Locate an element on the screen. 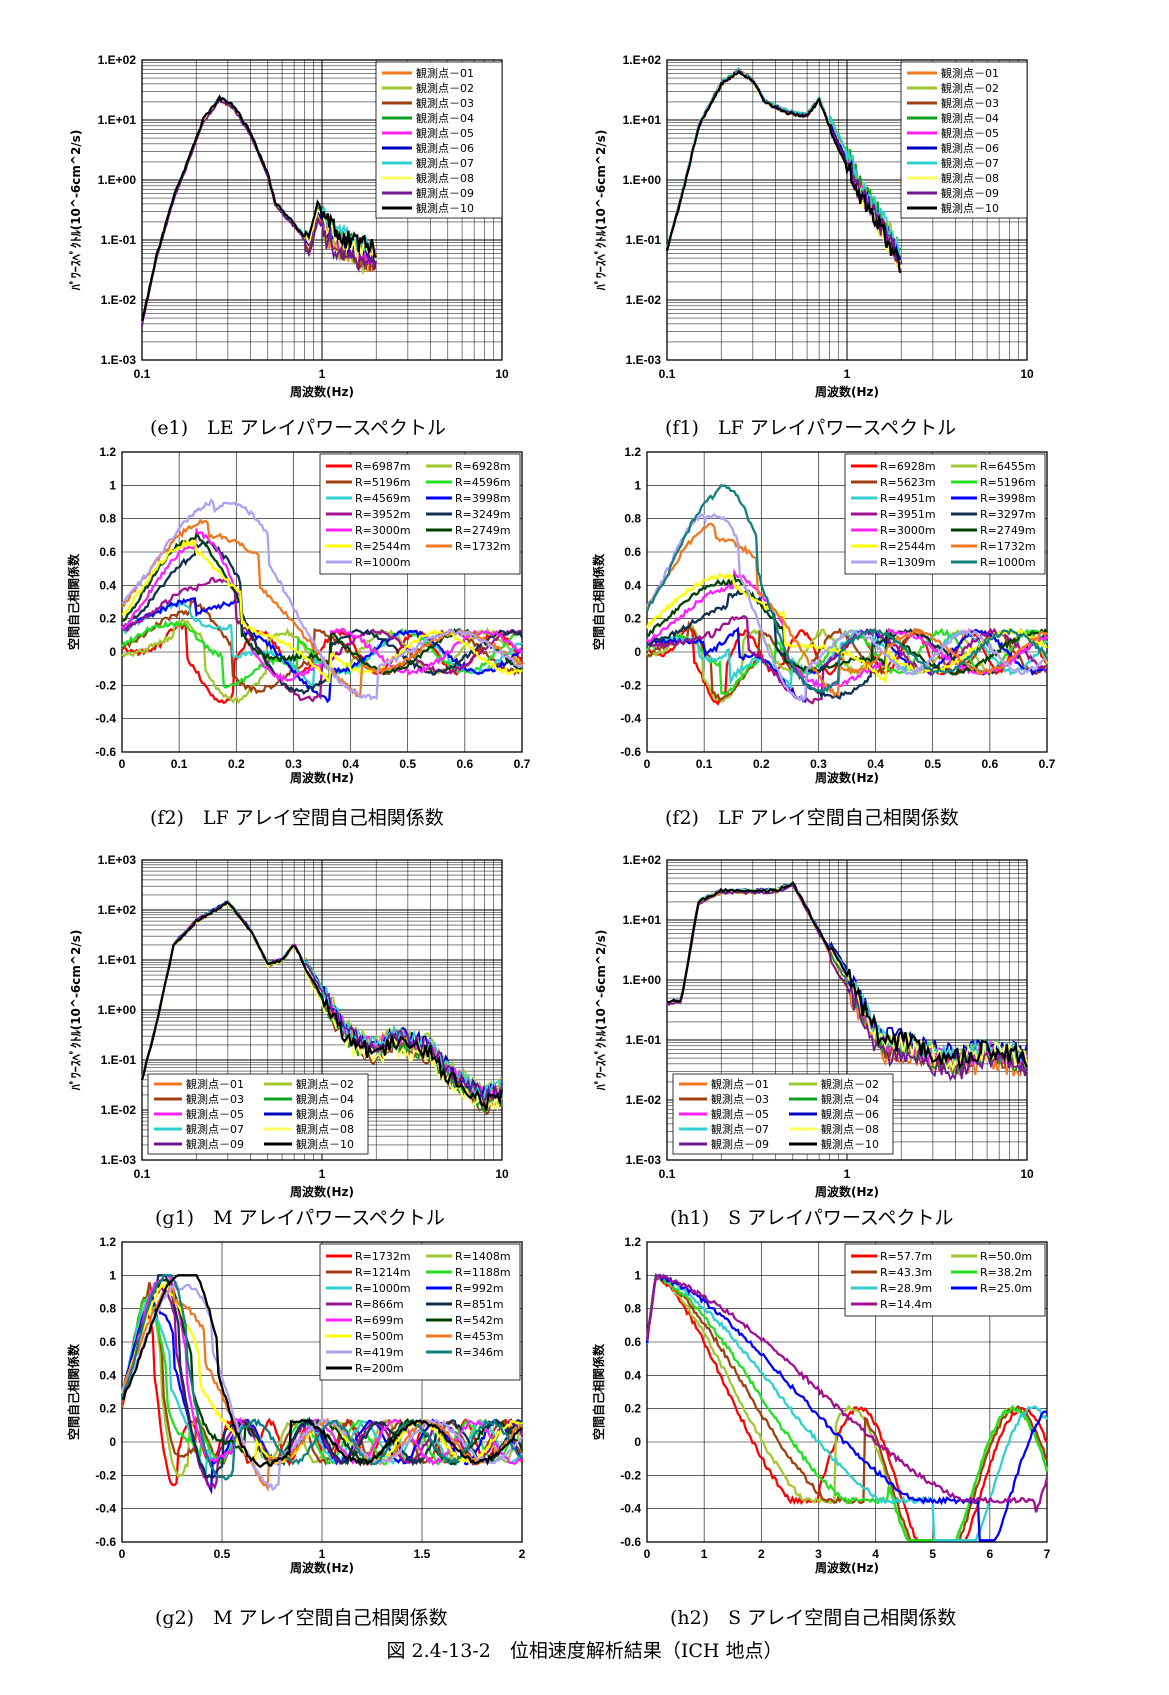 The height and width of the screenshot is (1695, 1169). legend-label: R=3297m is located at coordinates (1008, 514).